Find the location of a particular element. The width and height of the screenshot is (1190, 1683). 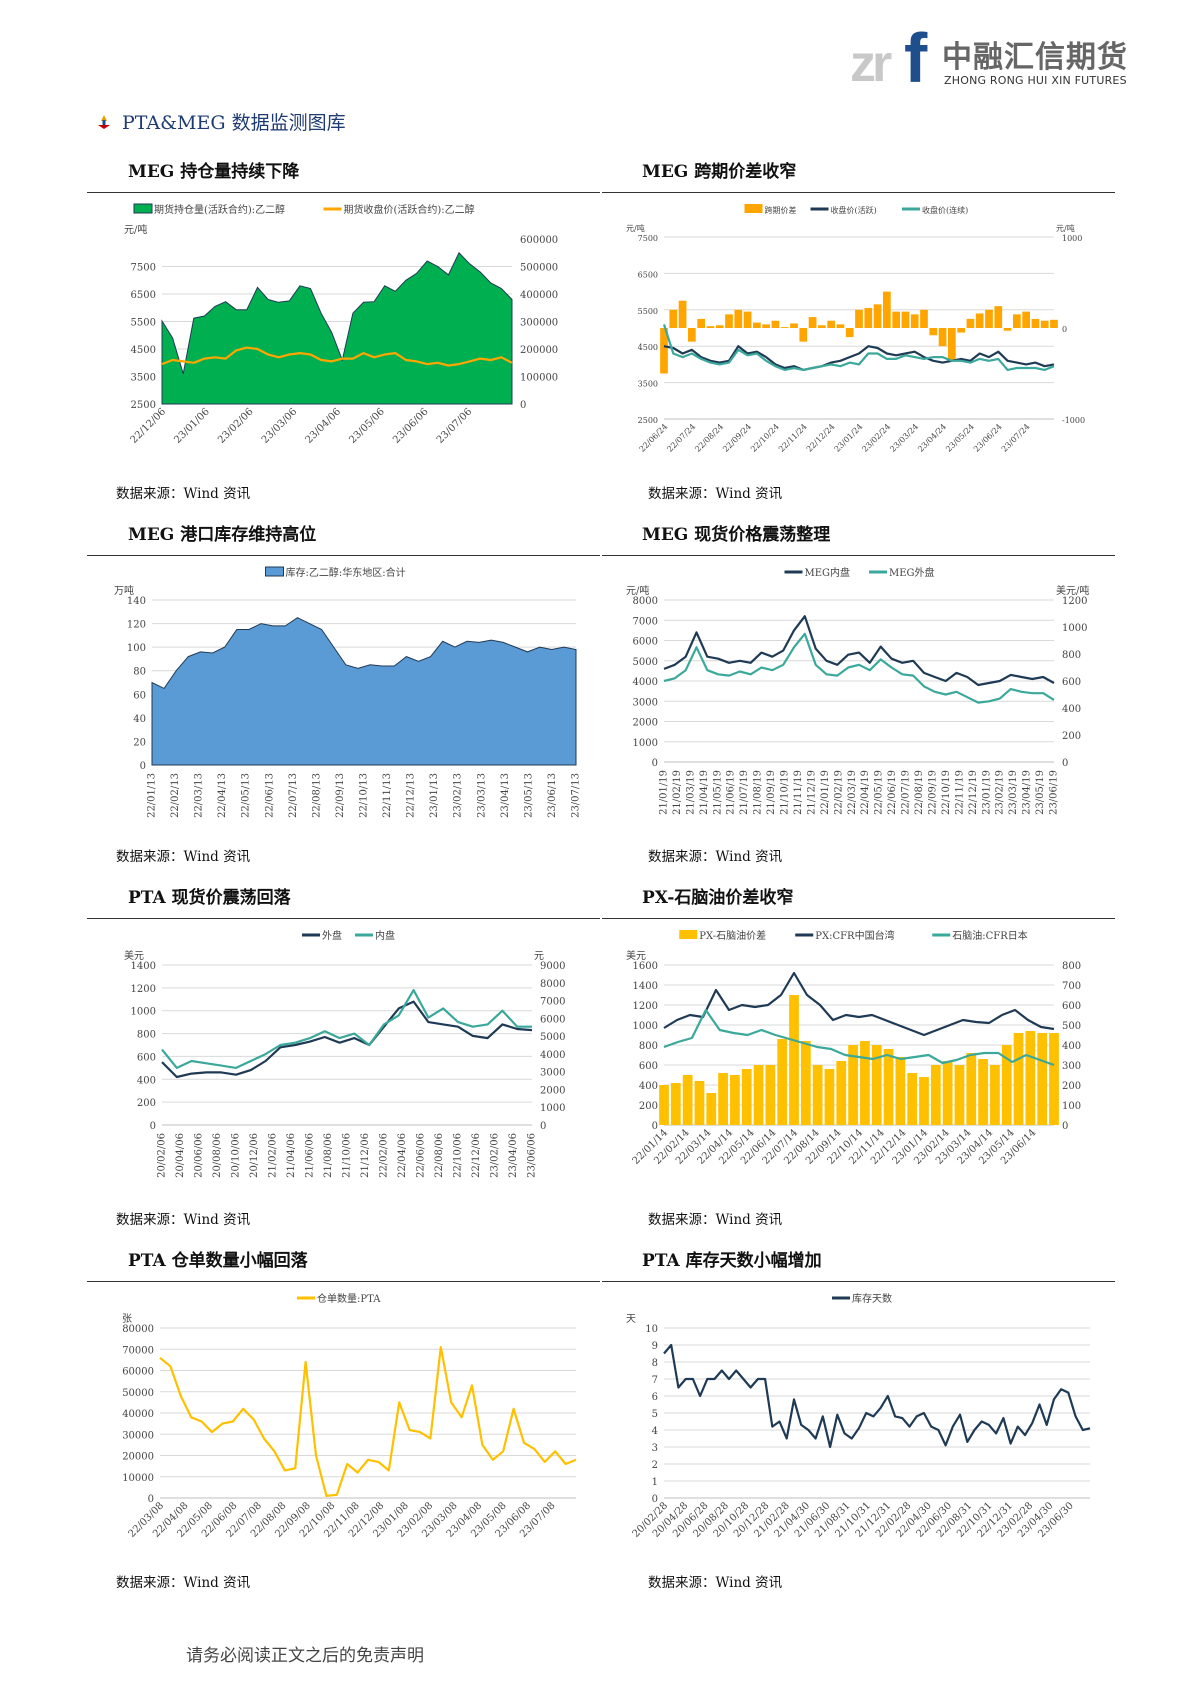

x-tick-label: 23/05/24 is located at coordinates (960, 438).